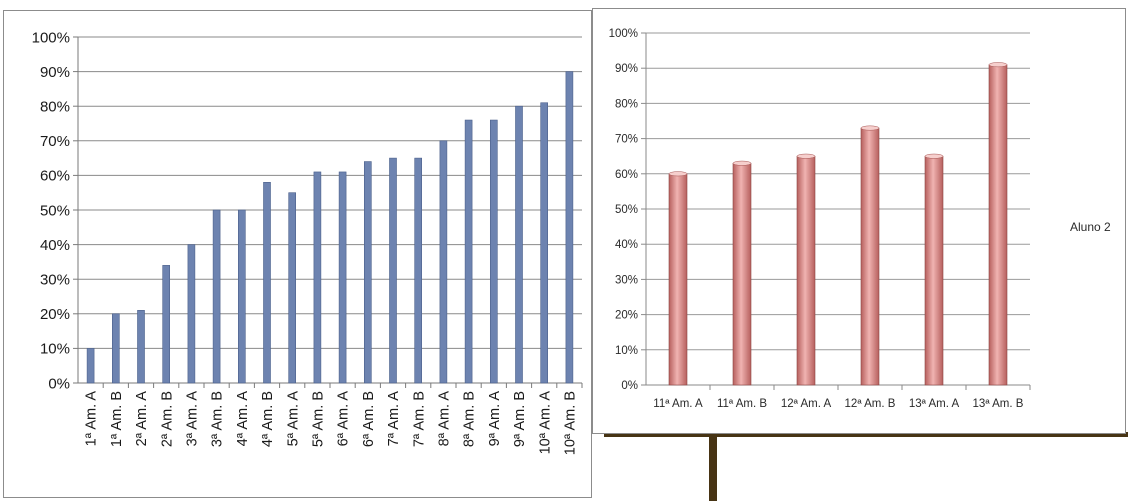  What do you see at coordinates (344, 419) in the screenshot?
I see `x-tick-label: 6ª Am. A` at bounding box center [344, 419].